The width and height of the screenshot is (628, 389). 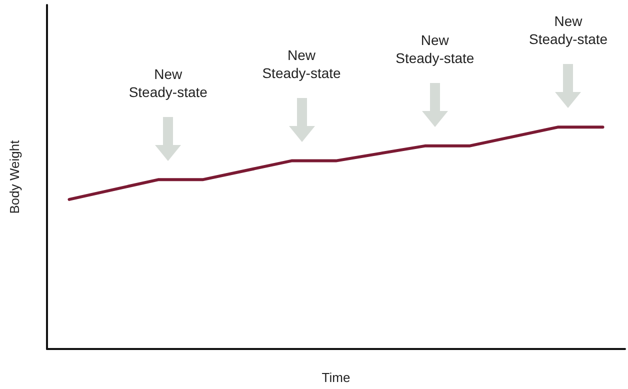 I want to click on y-axis-title: Body Weight, so click(x=14, y=177).